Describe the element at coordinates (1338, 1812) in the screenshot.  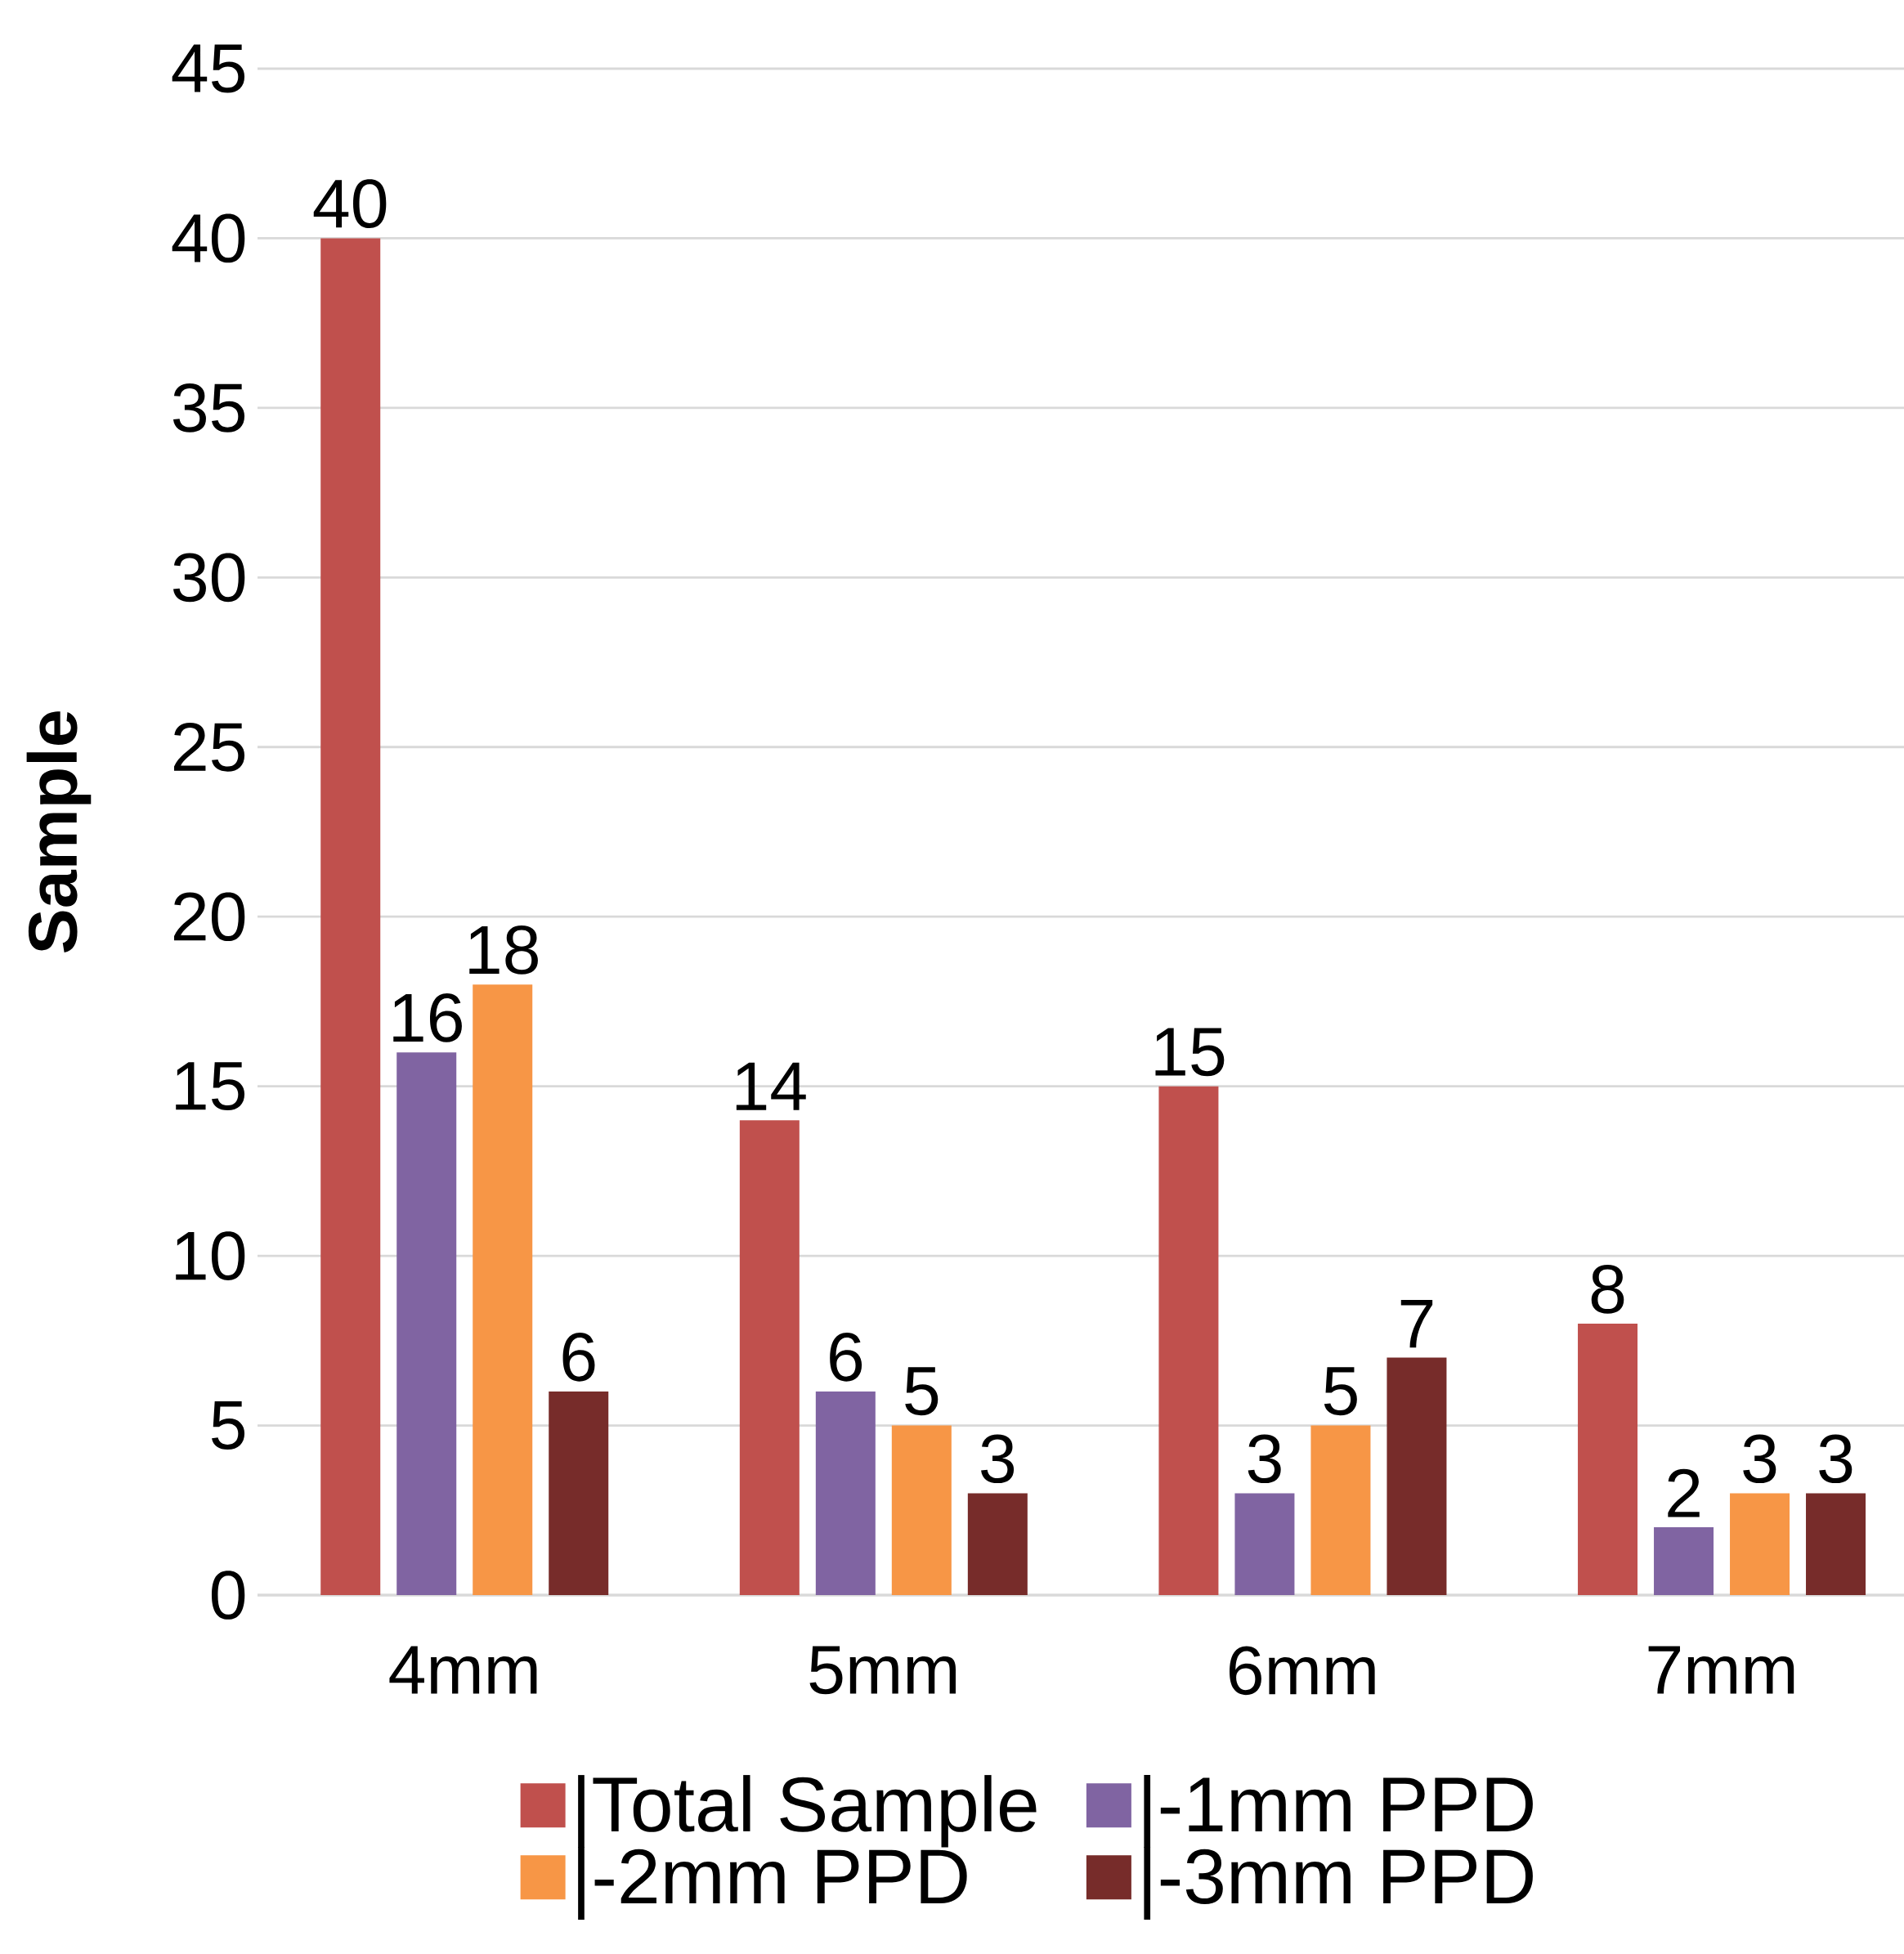
I see `legend-label: |-1mm PPD` at that location.